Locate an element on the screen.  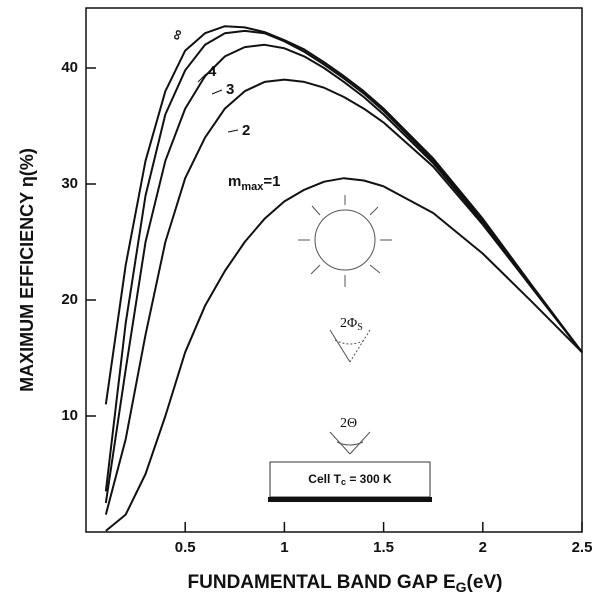
x-tick-label: 2.5 is located at coordinates (582, 547).